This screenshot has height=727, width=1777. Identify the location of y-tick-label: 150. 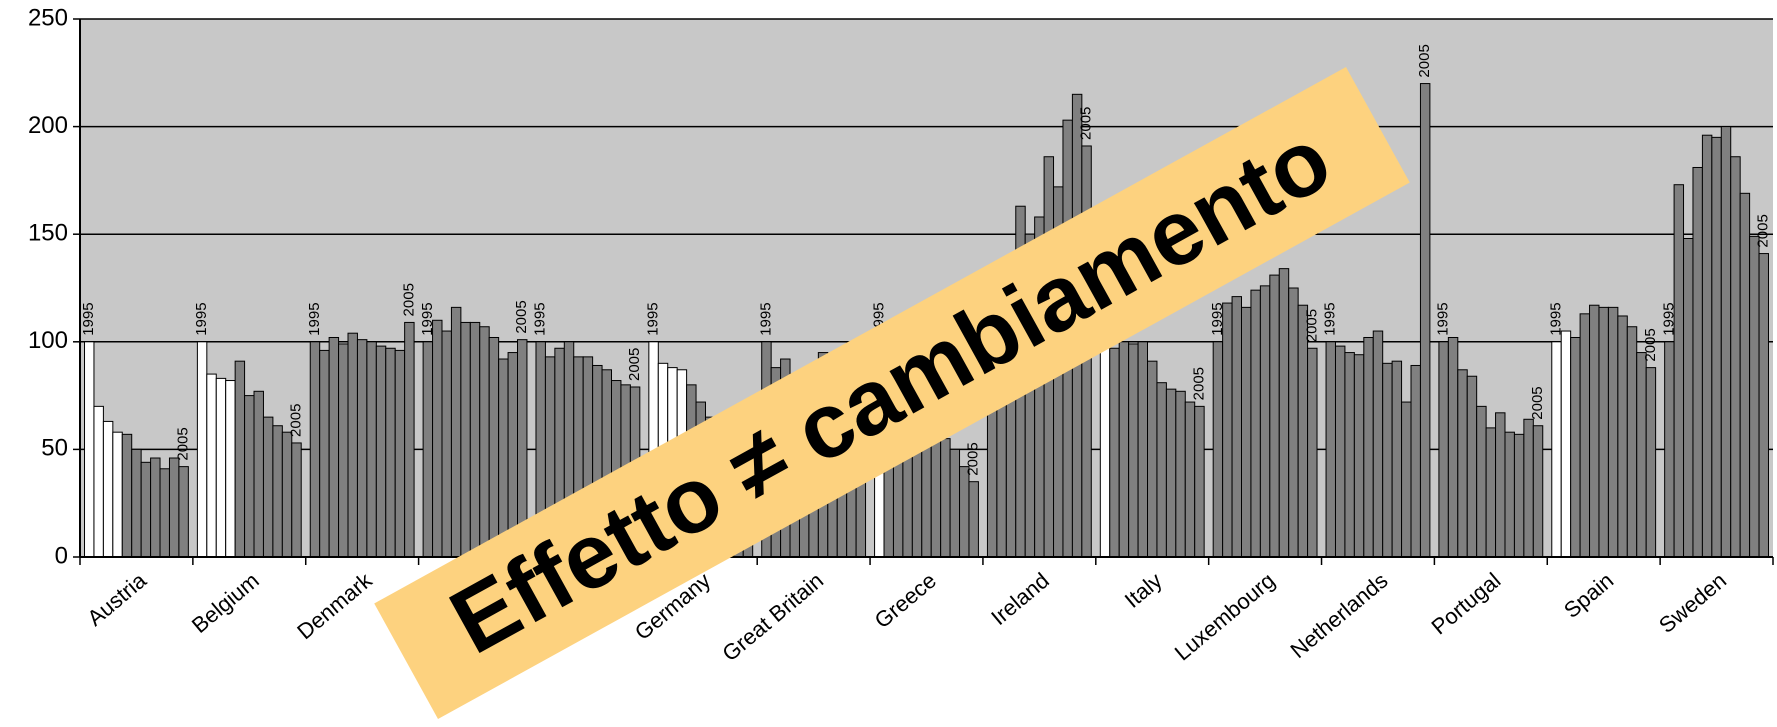
(48, 233).